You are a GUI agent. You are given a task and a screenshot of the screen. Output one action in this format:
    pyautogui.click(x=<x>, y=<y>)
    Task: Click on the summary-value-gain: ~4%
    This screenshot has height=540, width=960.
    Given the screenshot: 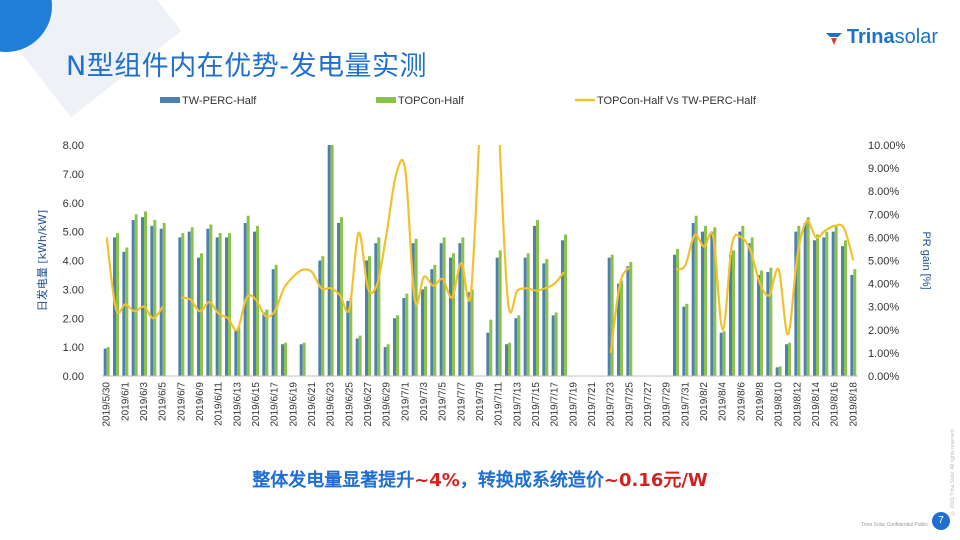 What is the action you would take?
    pyautogui.click(x=437, y=480)
    